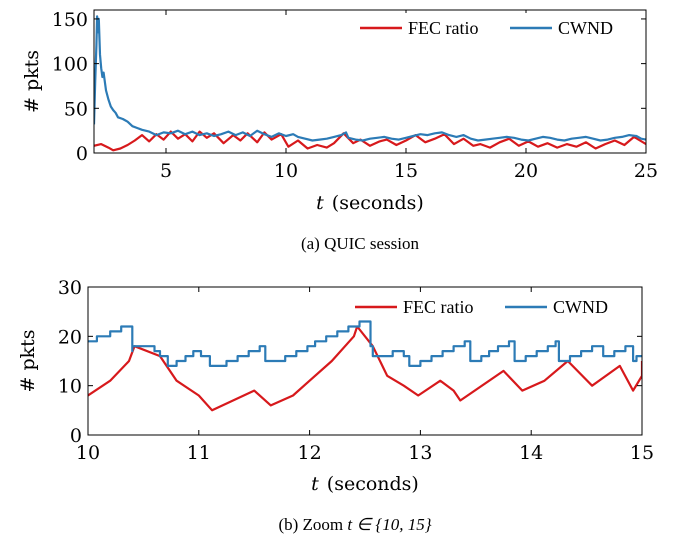 The height and width of the screenshot is (539, 678). Describe the element at coordinates (526, 171) in the screenshot. I see `x-tick-label: 20` at that location.